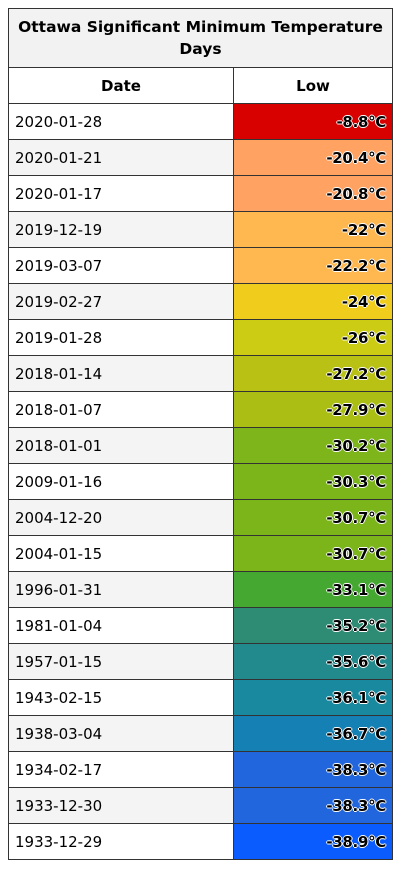 The width and height of the screenshot is (400, 873). Describe the element at coordinates (121, 553) in the screenshot. I see `date-cell: 2004-01-15` at that location.